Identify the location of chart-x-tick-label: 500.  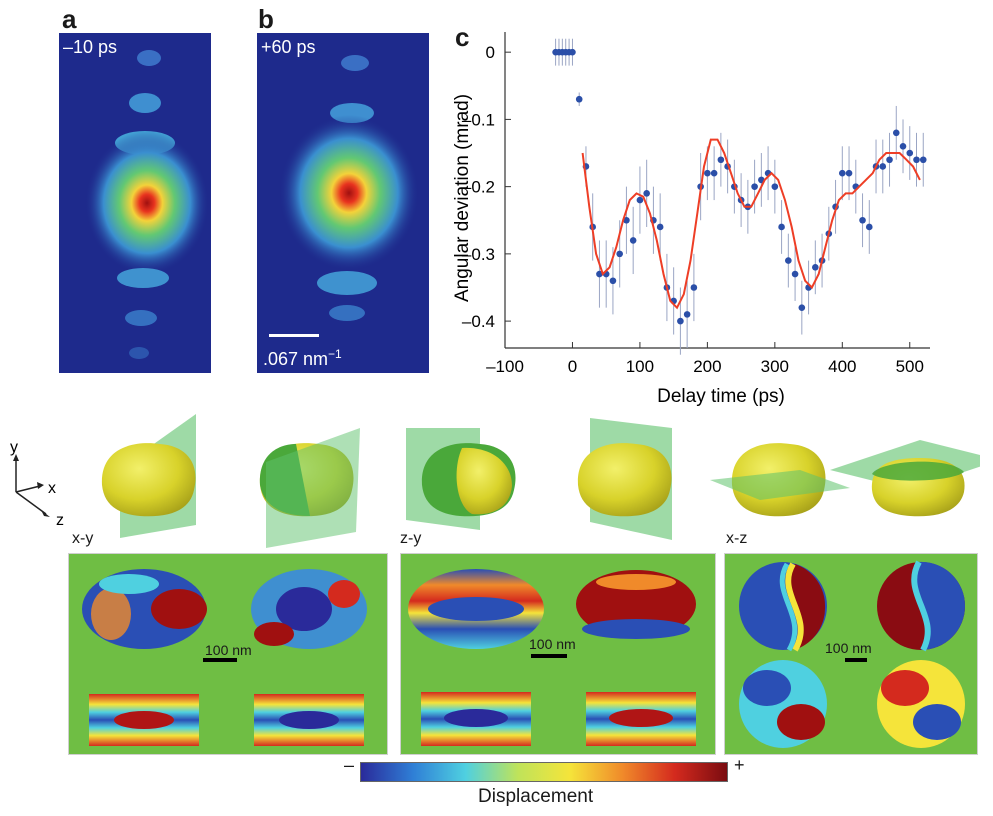
(910, 366).